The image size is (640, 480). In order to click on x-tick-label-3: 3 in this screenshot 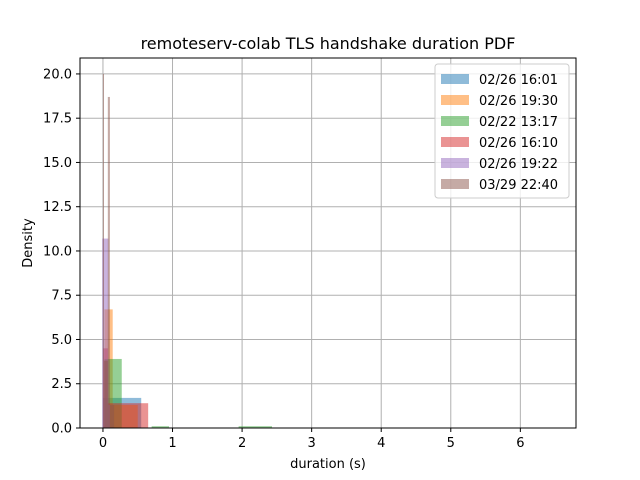, I will do `click(312, 443)`.